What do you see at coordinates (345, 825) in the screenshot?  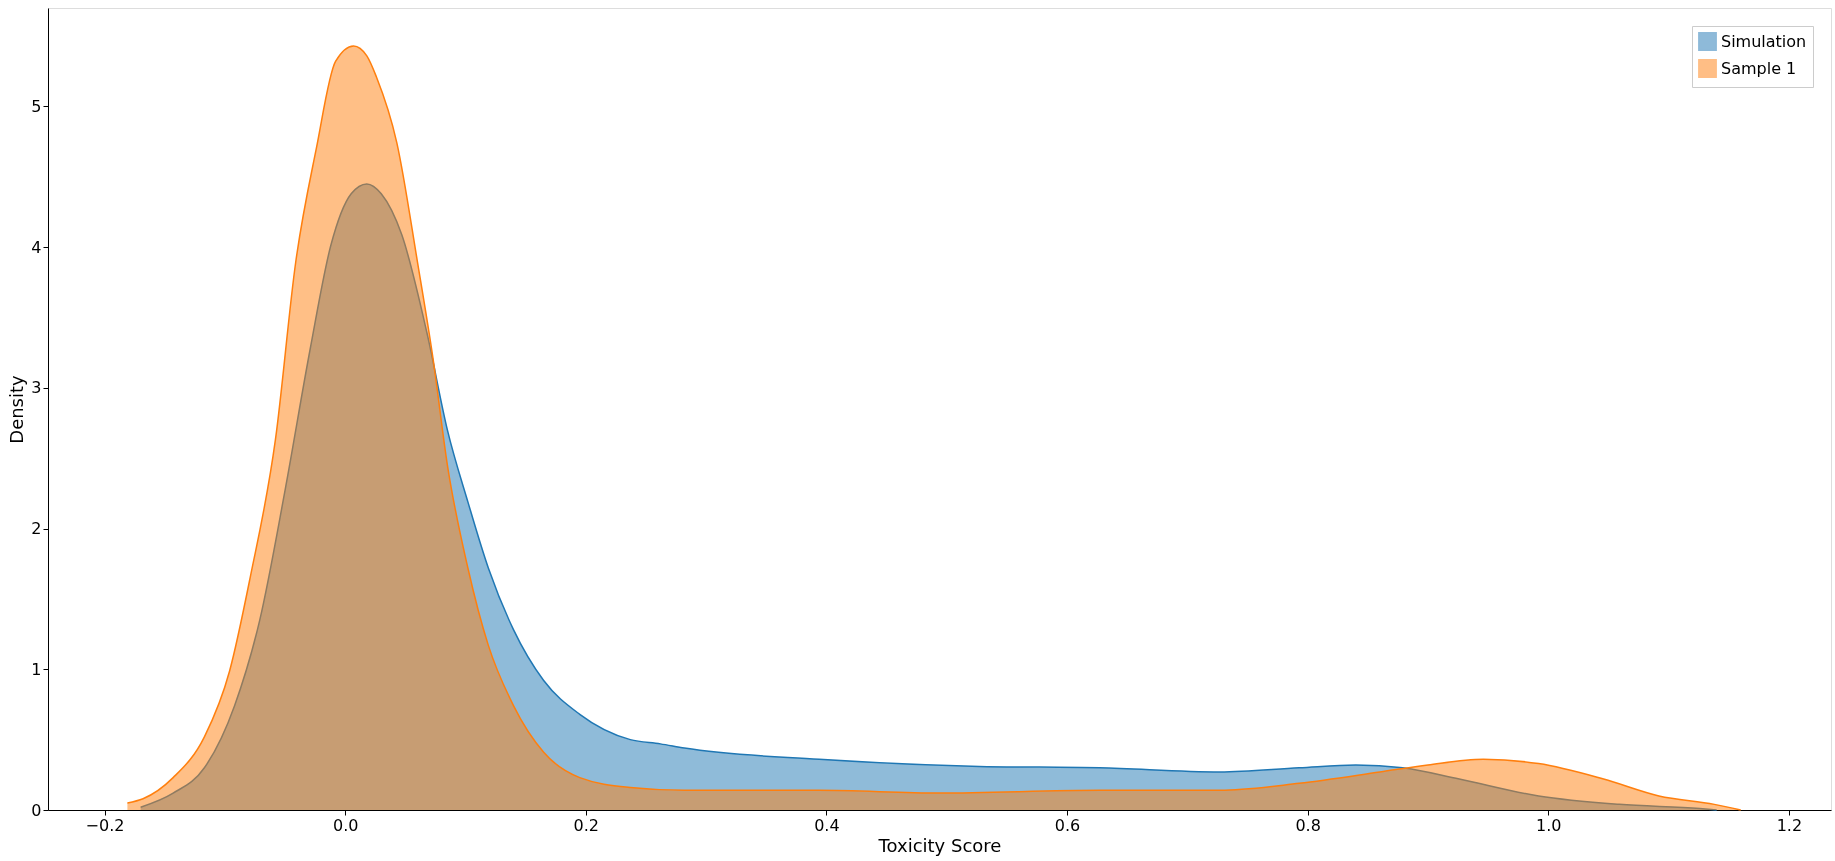 I see `x-tick-label: 0.0` at bounding box center [345, 825].